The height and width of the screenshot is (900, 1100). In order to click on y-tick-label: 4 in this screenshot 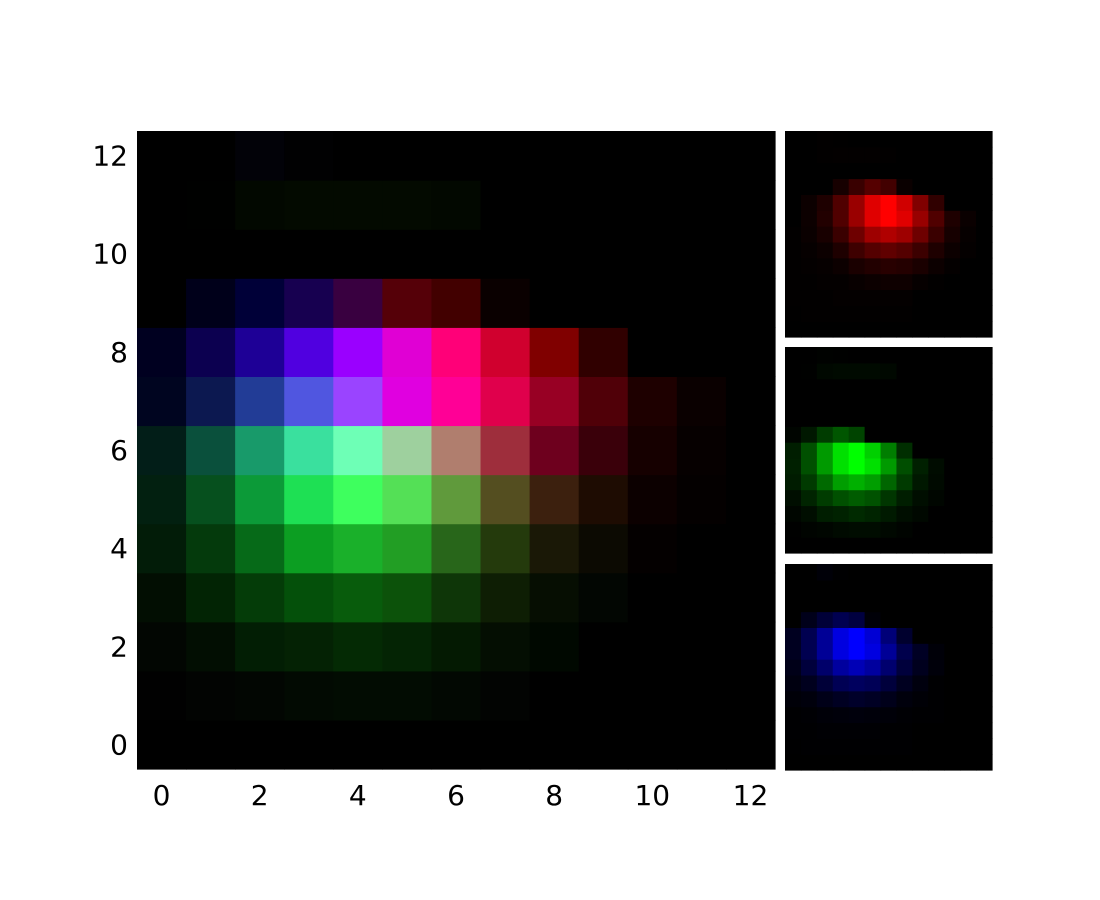, I will do `click(119, 548)`.